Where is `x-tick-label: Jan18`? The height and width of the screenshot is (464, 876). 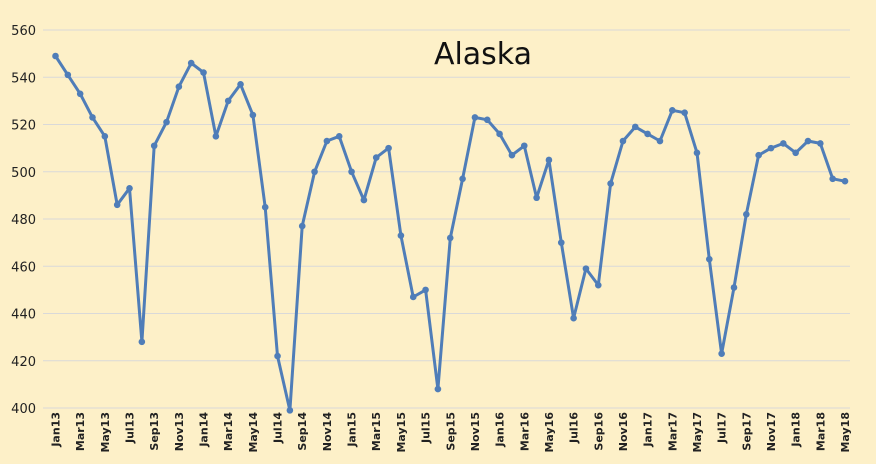
x-tick-label: Jan18 is located at coordinates (796, 430).